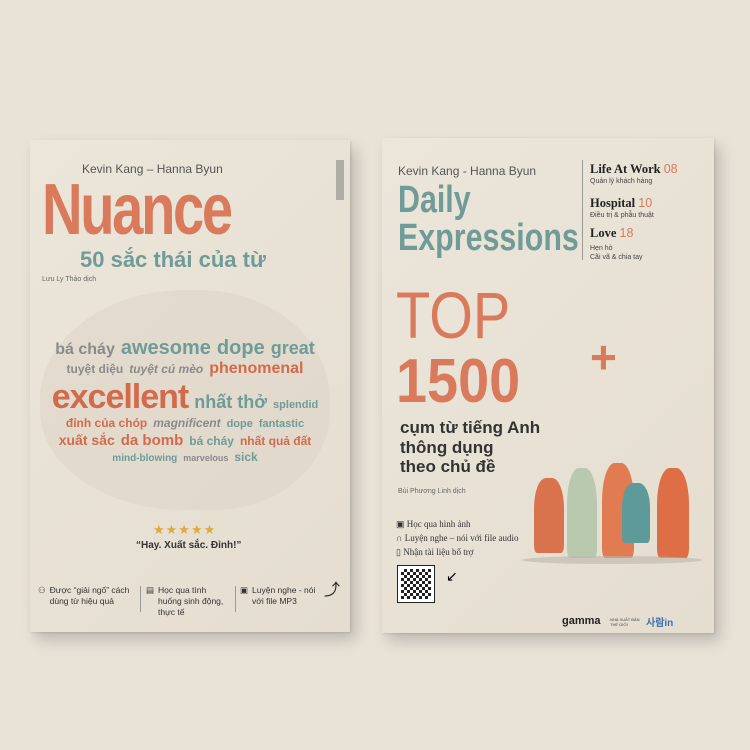 The height and width of the screenshot is (750, 750). What do you see at coordinates (453, 315) in the screenshot?
I see `top-label: TOP` at bounding box center [453, 315].